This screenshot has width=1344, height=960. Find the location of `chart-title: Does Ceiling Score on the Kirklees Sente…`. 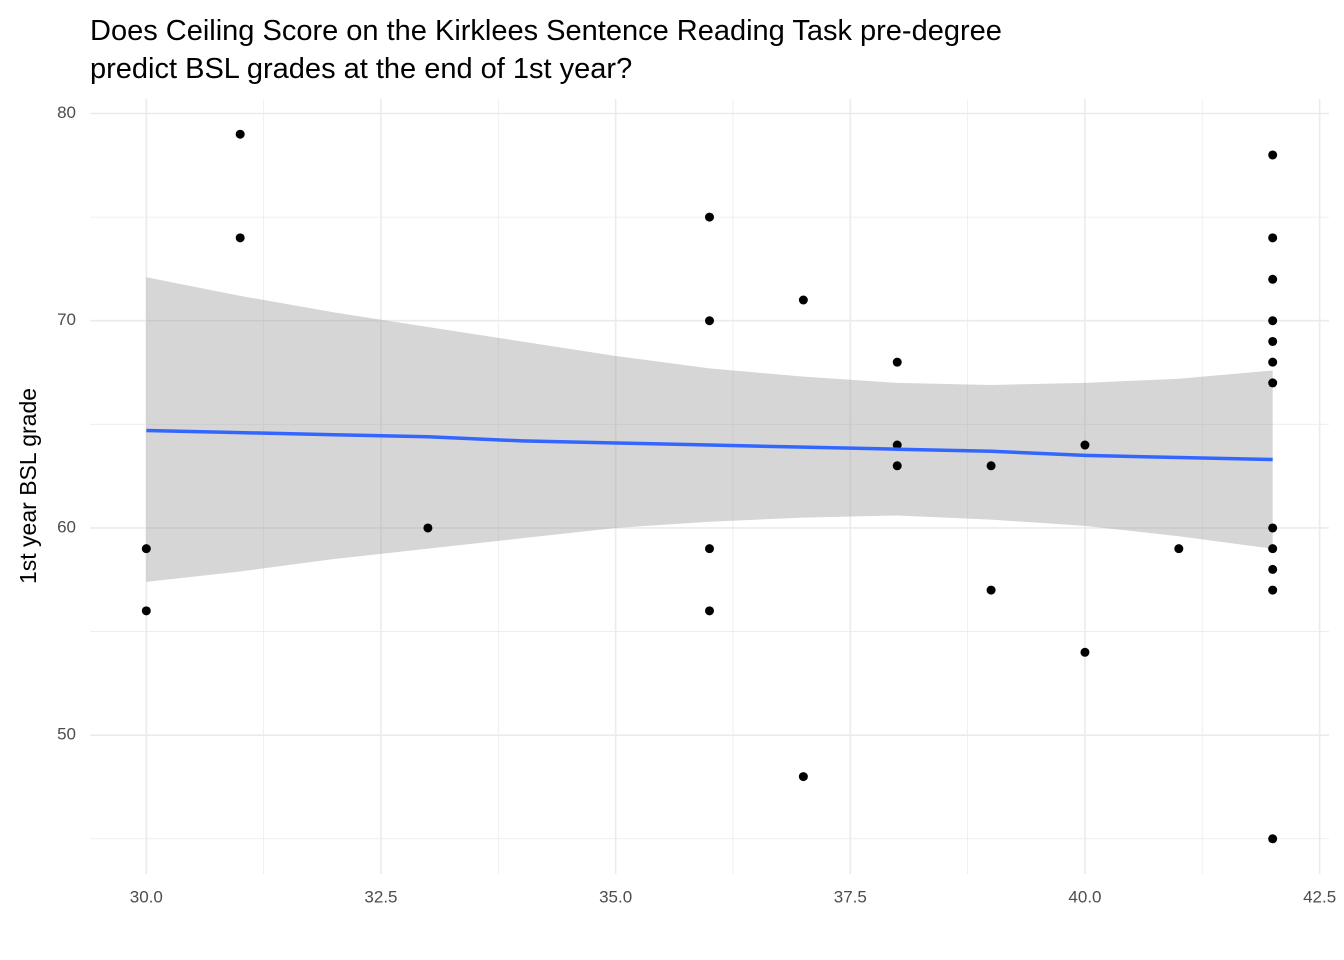

chart-title: Does Ceiling Score on the Kirklees Sente… is located at coordinates (546, 31).